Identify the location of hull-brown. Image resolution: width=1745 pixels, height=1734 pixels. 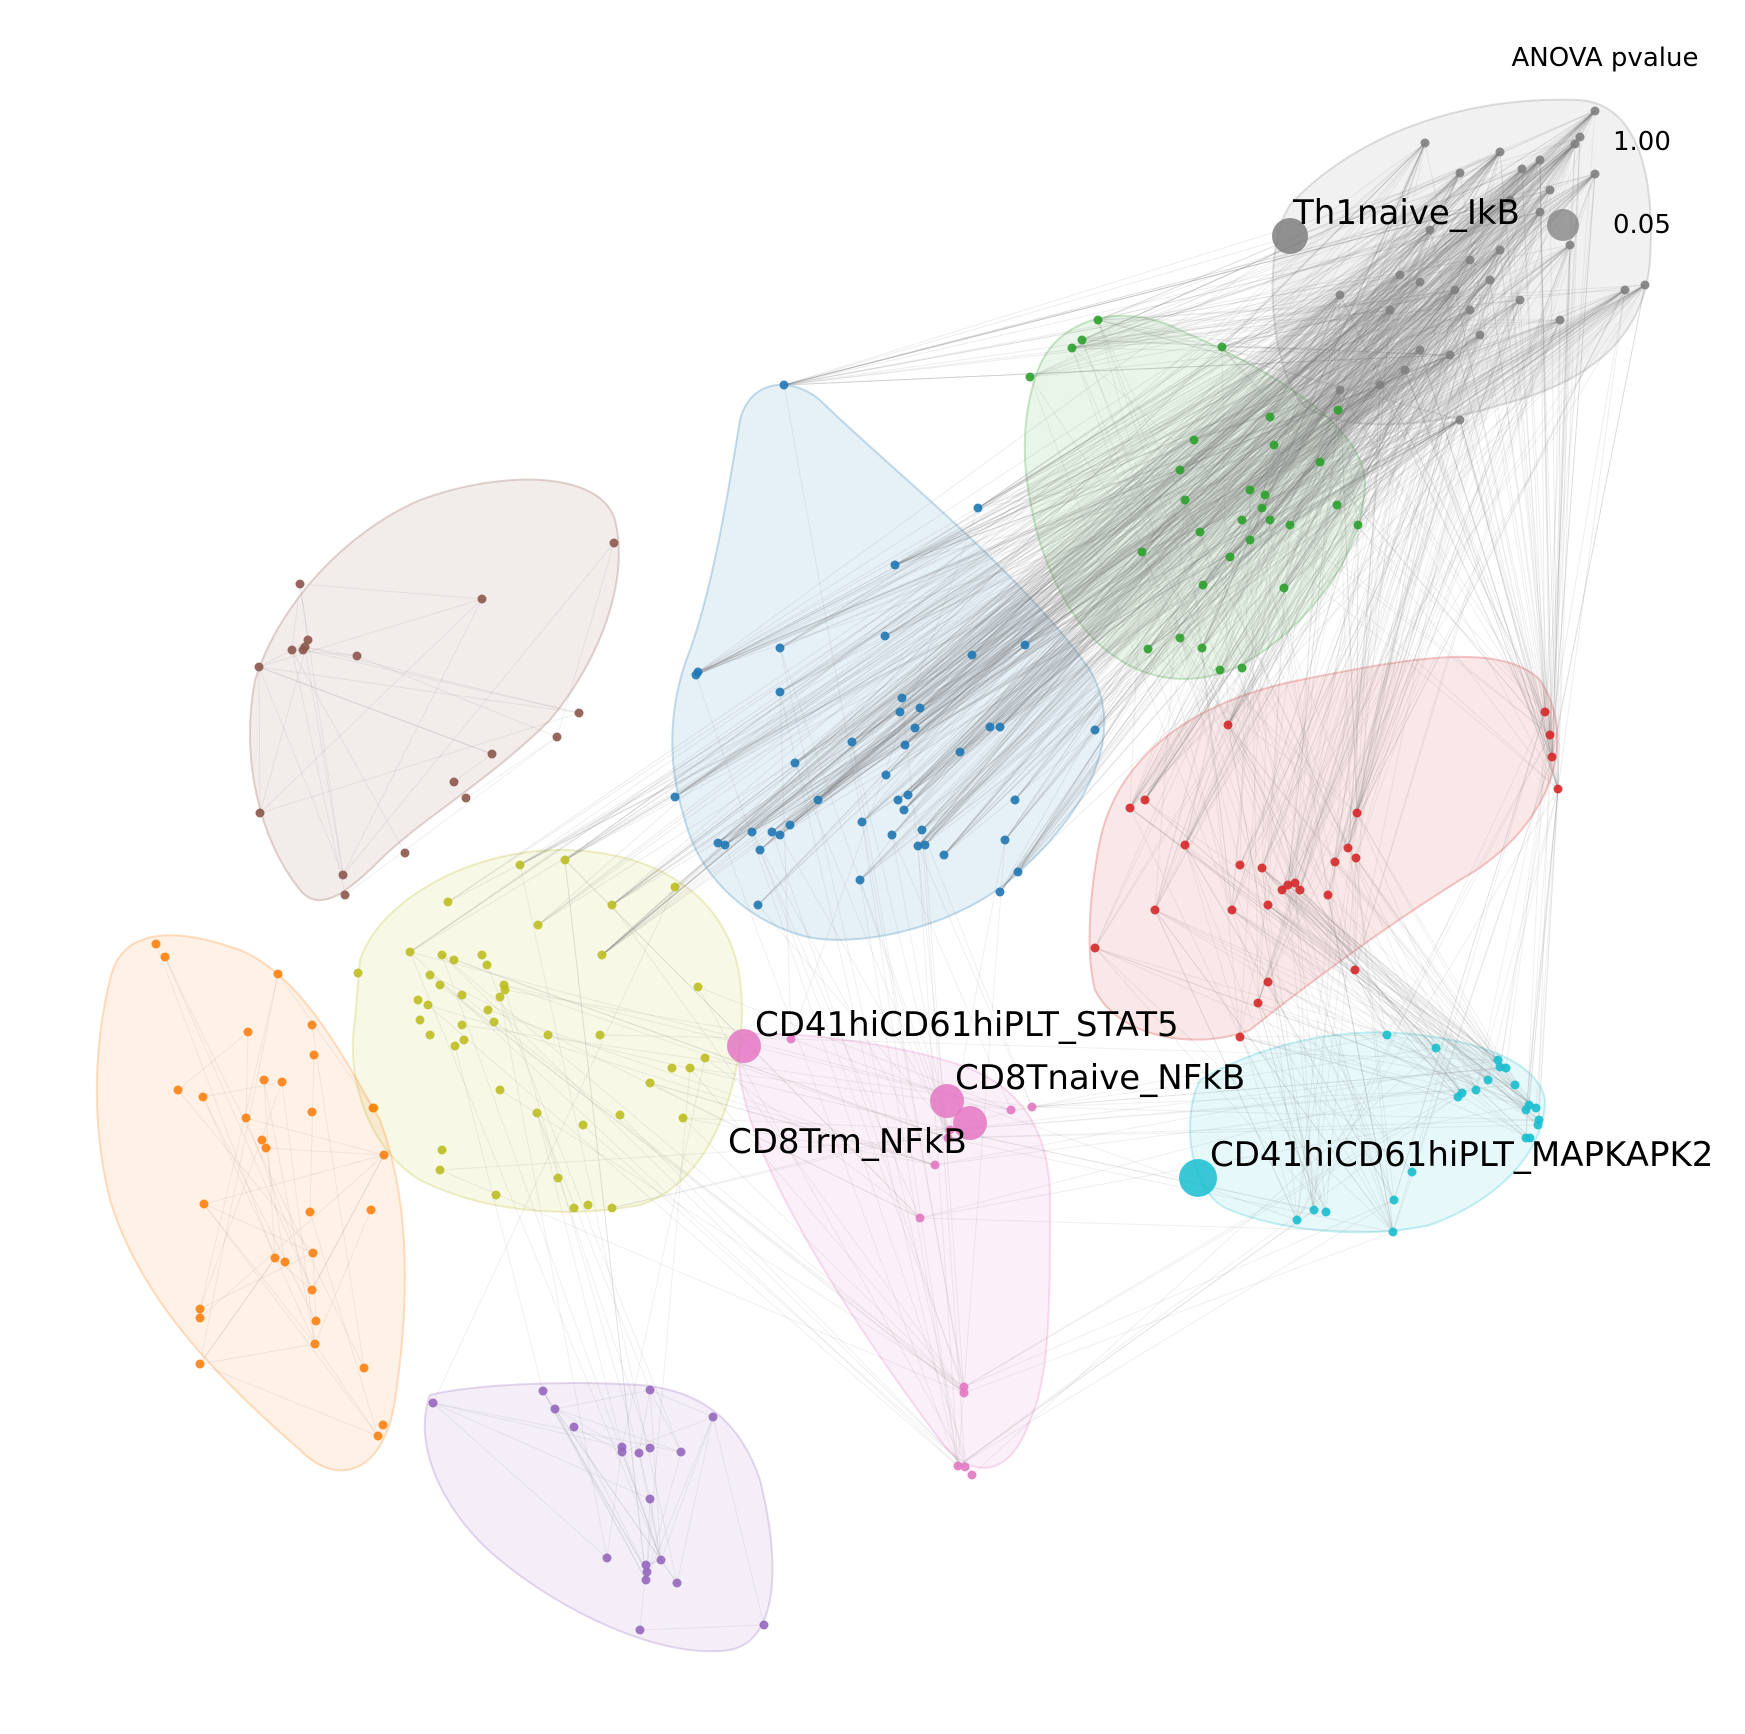
(434, 690).